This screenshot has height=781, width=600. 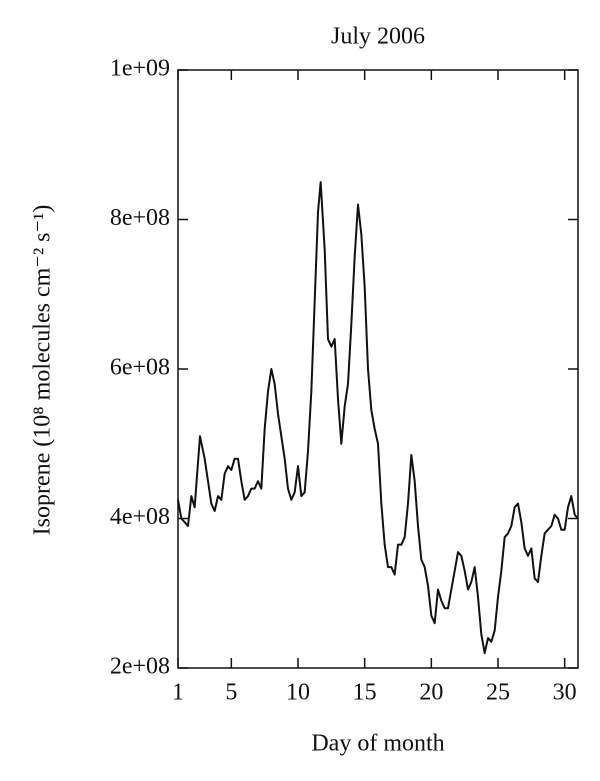 I want to click on y-tick-label: 4e+08, so click(x=140, y=517).